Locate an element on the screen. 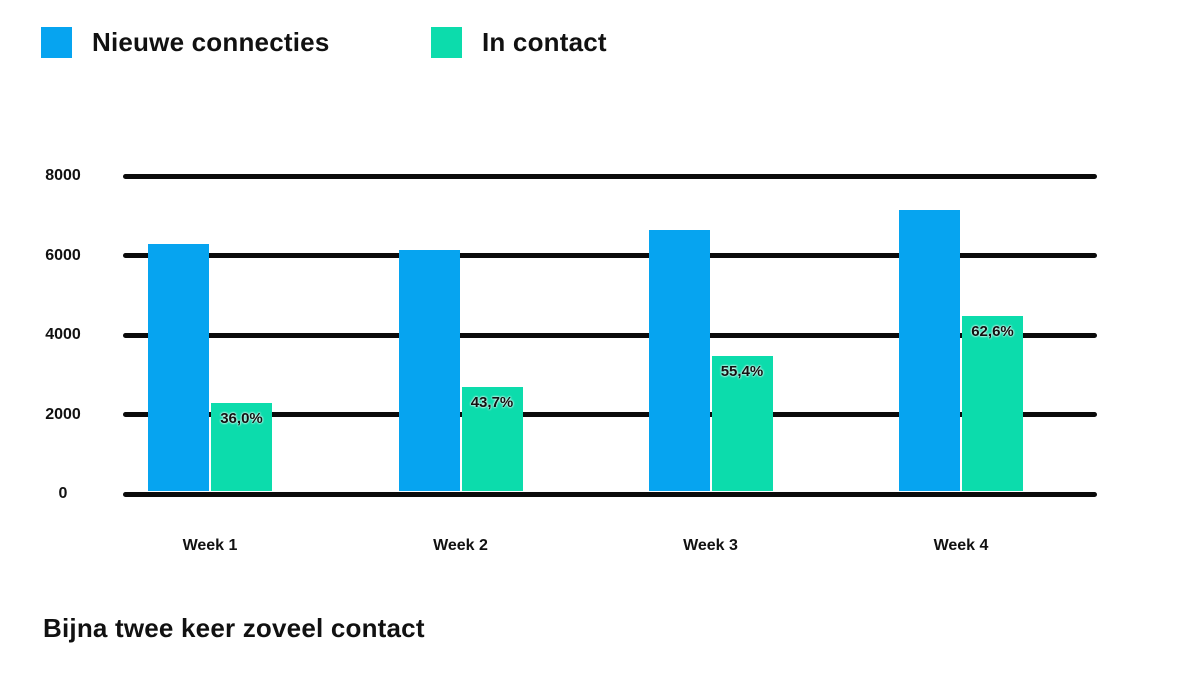 This screenshot has height=675, width=1200. legend-item-in-contact: In contact is located at coordinates (519, 42).